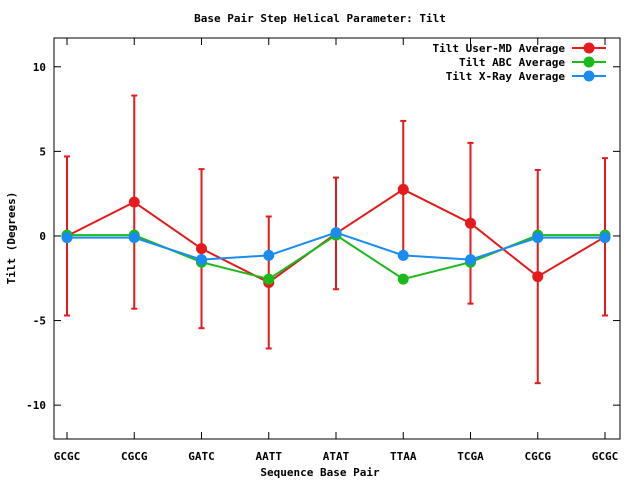  I want to click on x-tick-label: TTAA, so click(403, 456).